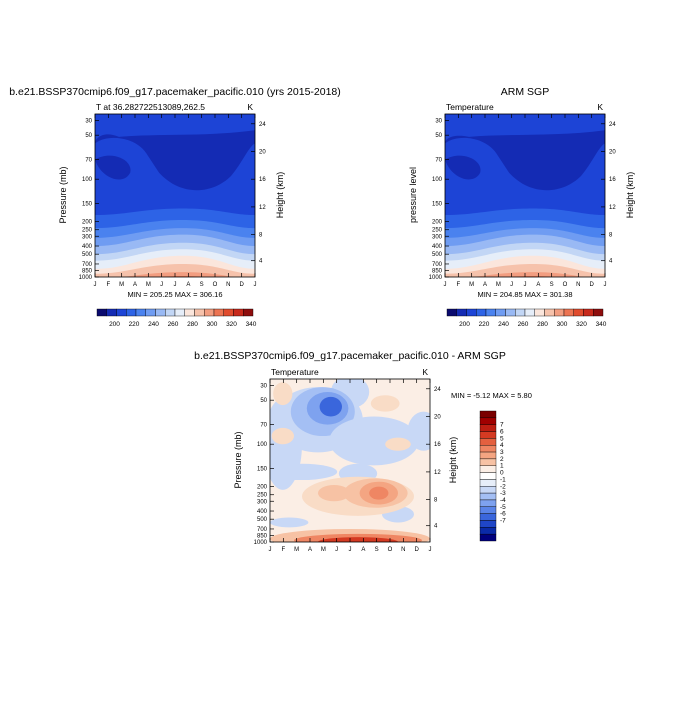  Describe the element at coordinates (484, 324) in the screenshot. I see `colorbar-label: 220` at that location.